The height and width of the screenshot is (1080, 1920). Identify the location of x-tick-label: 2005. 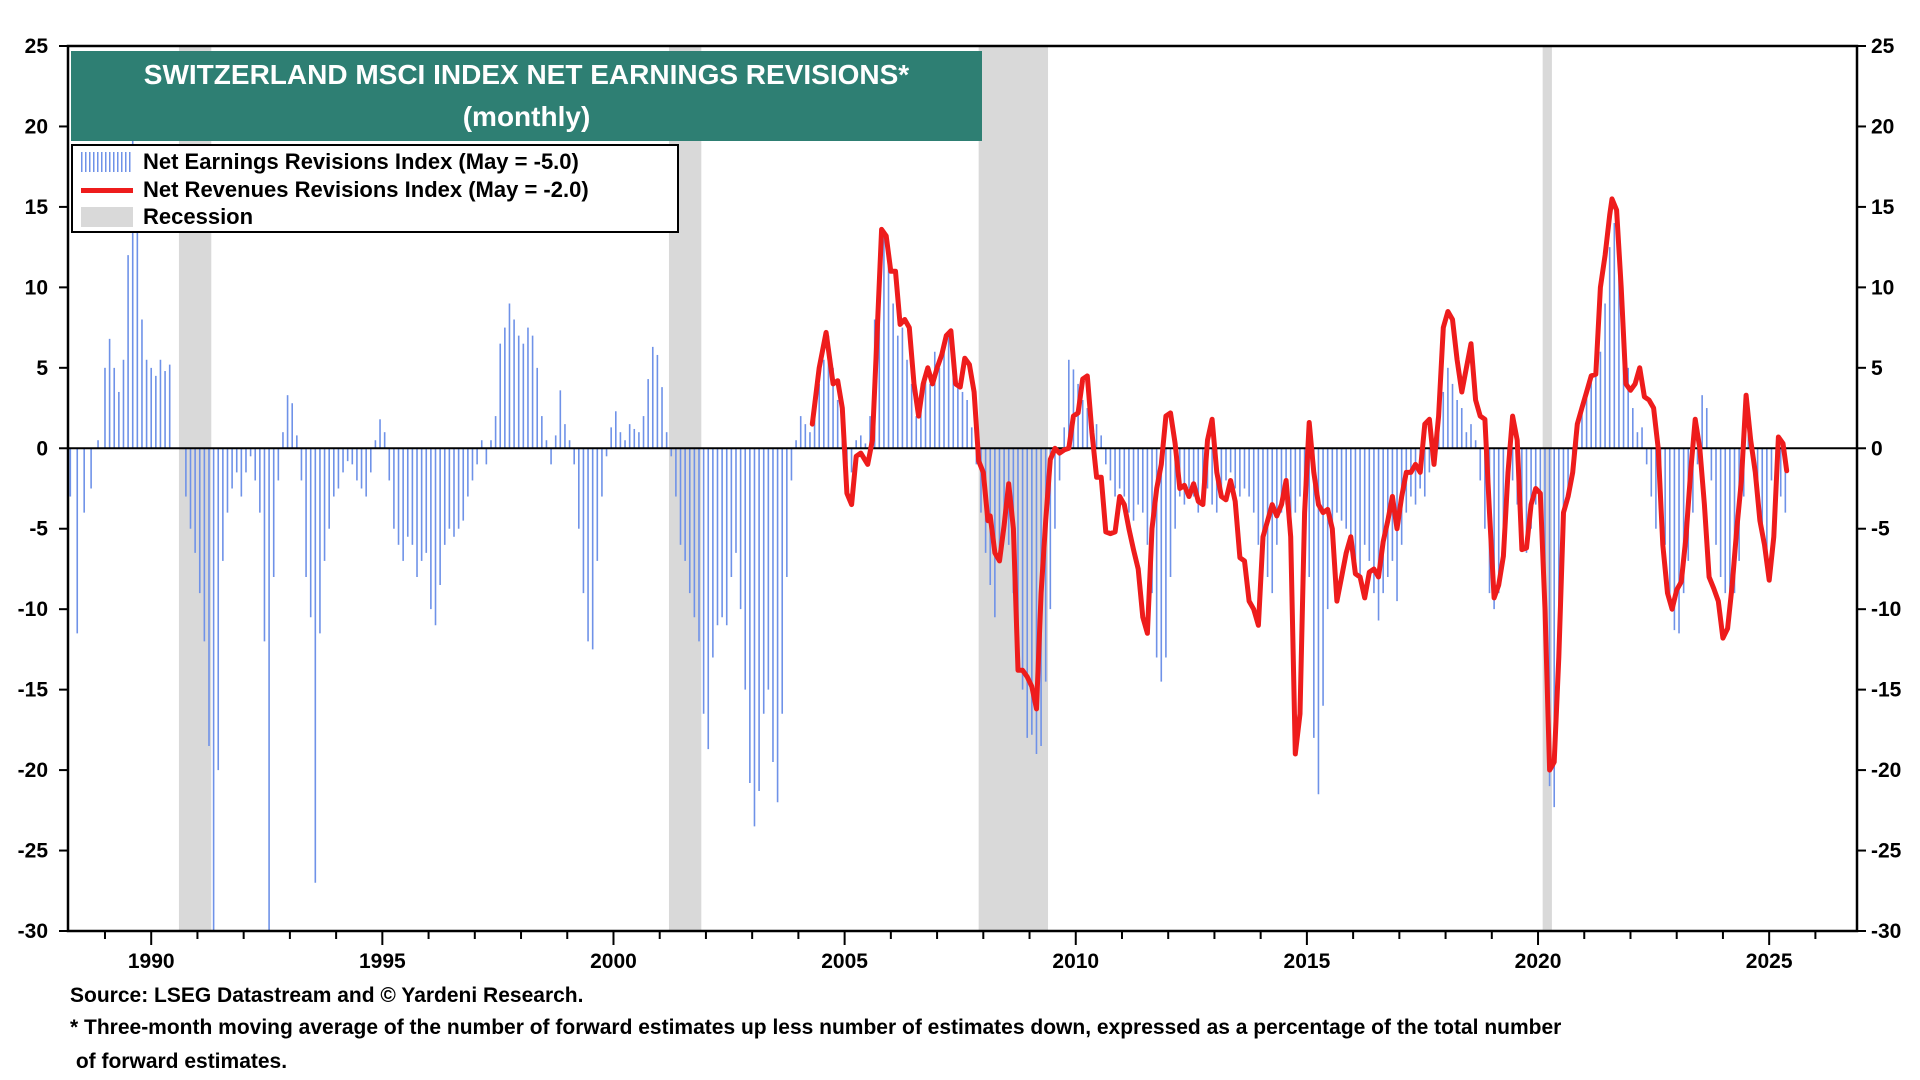
(844, 961).